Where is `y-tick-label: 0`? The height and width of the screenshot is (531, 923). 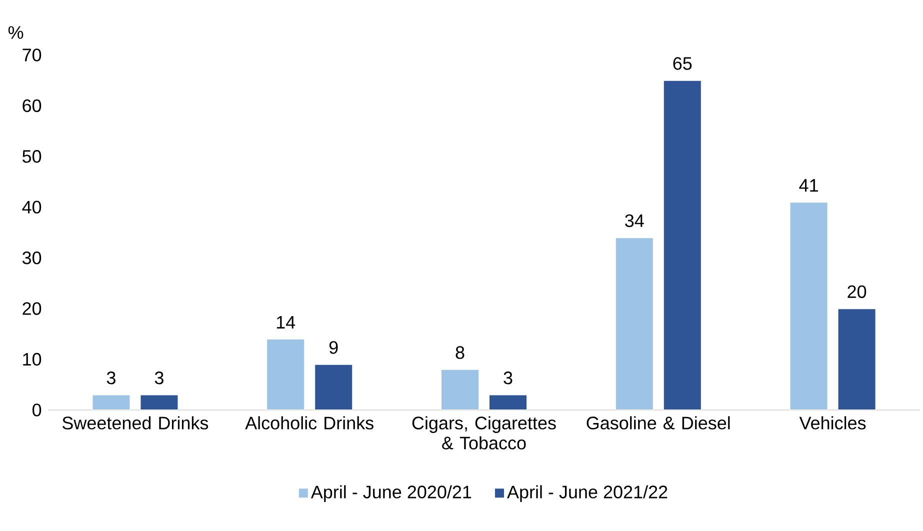
y-tick-label: 0 is located at coordinates (37, 410).